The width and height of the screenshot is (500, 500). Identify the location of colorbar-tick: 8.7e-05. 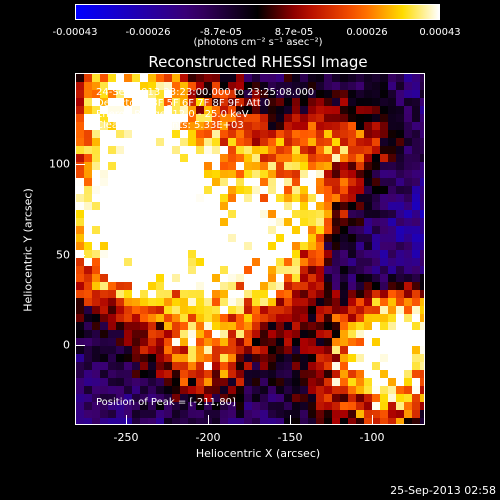
(294, 32).